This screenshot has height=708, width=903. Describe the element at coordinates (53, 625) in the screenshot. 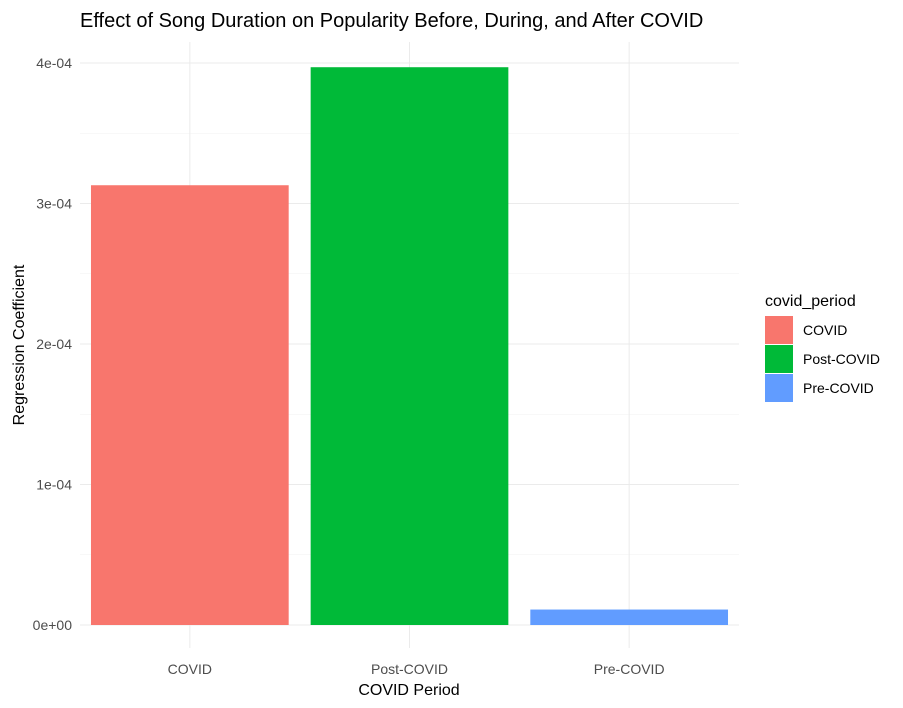

I see `y-tick-label: 0e+00` at that location.